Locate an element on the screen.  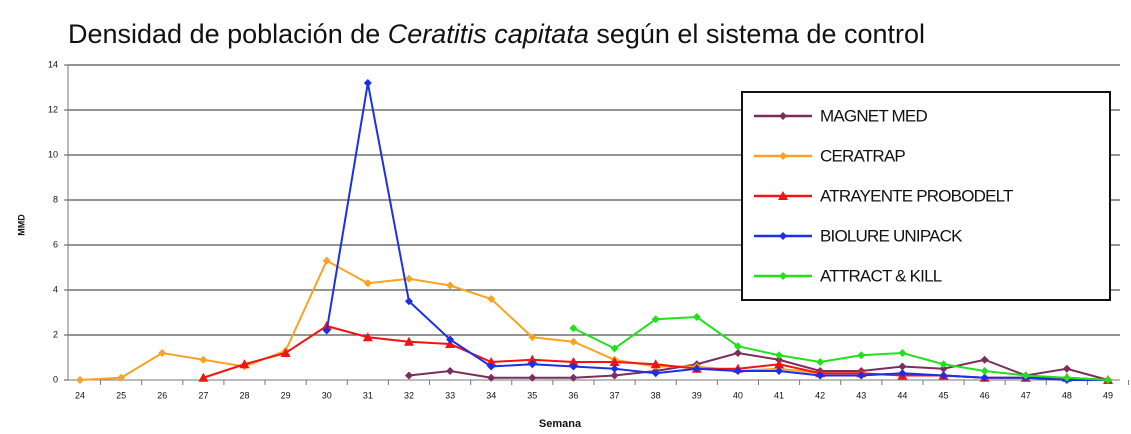
series-line is located at coordinates (840, 348).